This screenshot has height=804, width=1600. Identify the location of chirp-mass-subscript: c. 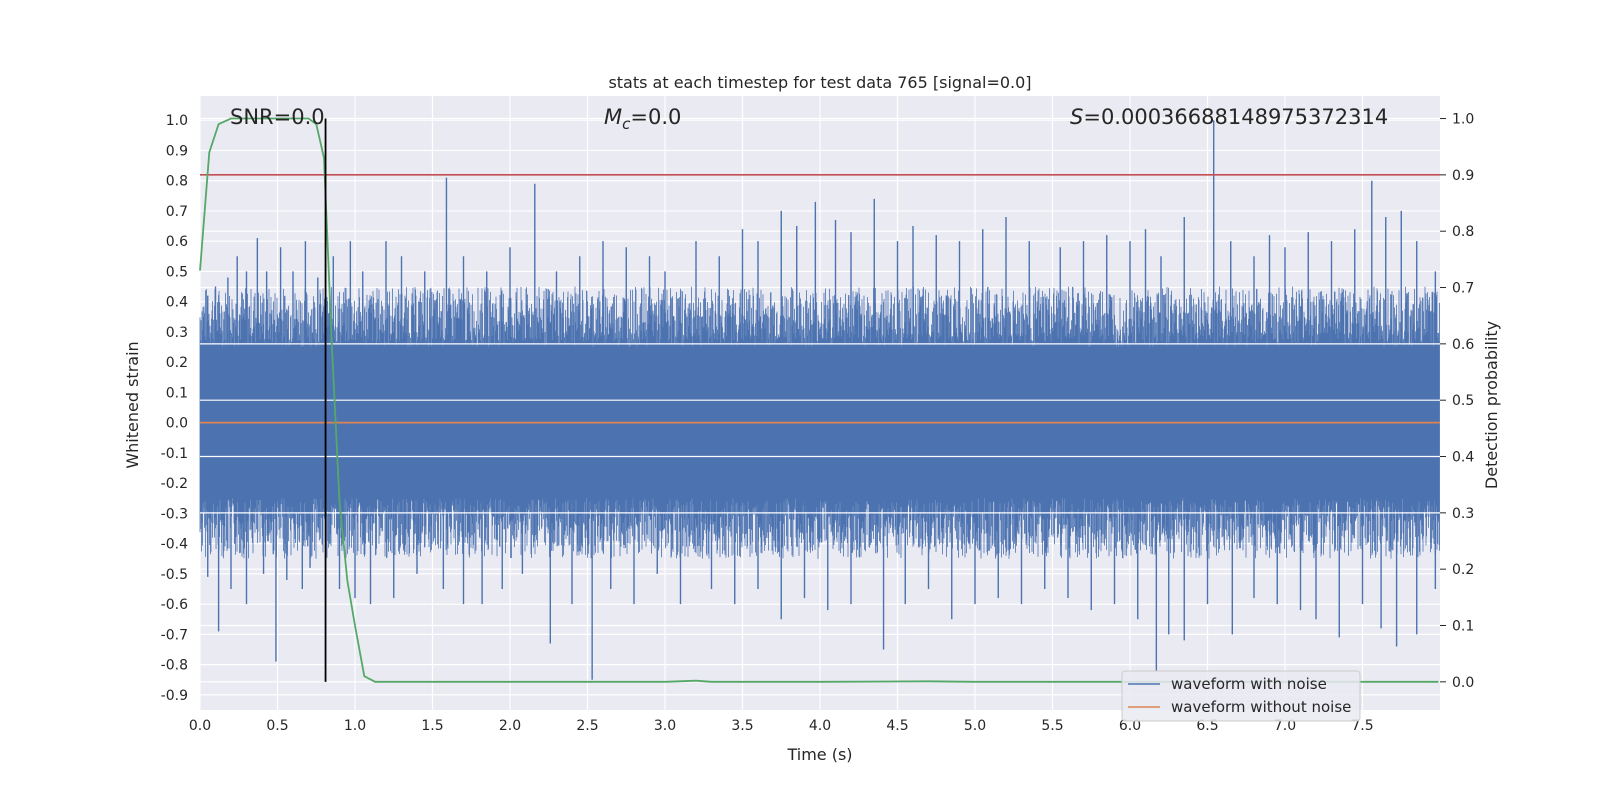
(626, 124).